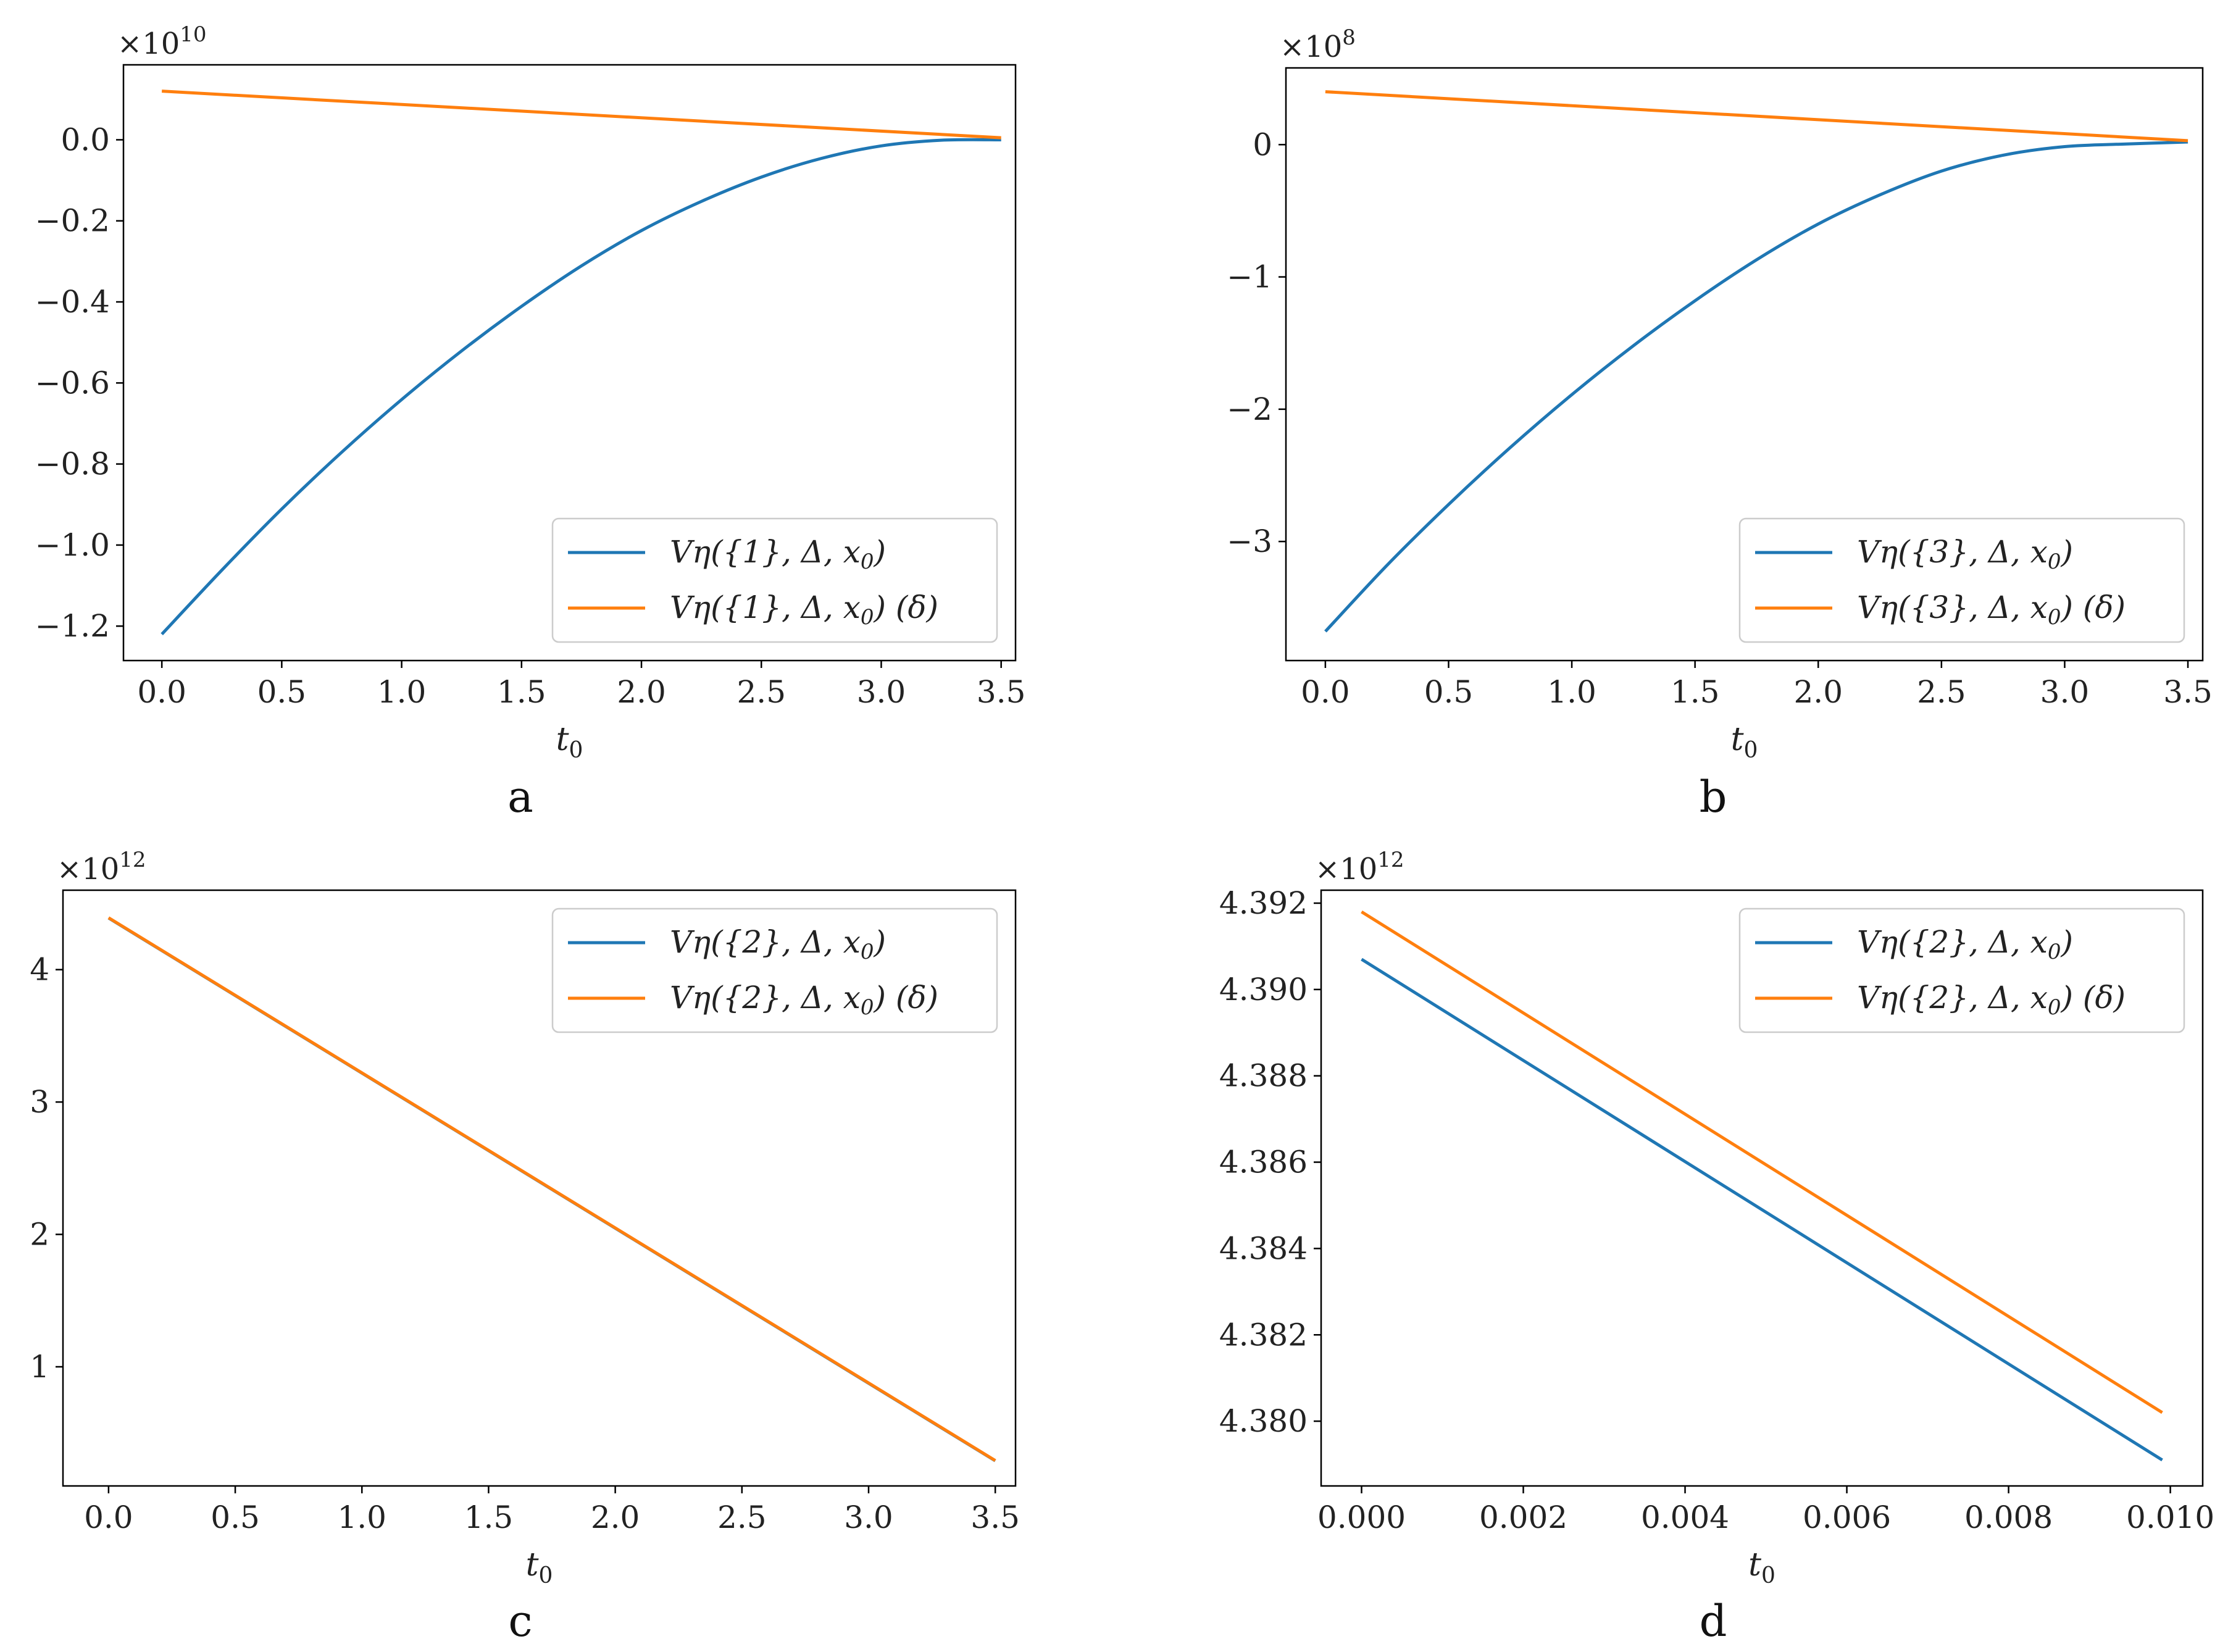 This screenshot has width=2228, height=1652. What do you see at coordinates (72, 464) in the screenshot?
I see `y-tick-label: −0.8` at bounding box center [72, 464].